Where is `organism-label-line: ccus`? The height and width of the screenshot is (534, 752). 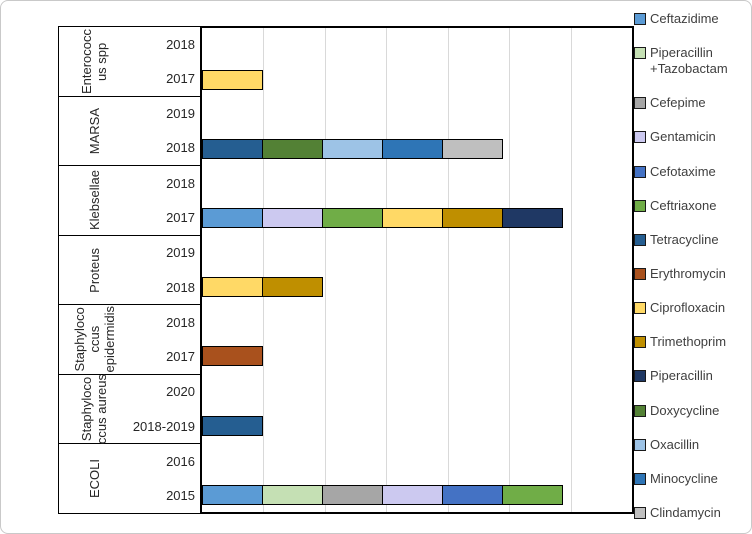 organism-label-line: ccus is located at coordinates (94, 339).